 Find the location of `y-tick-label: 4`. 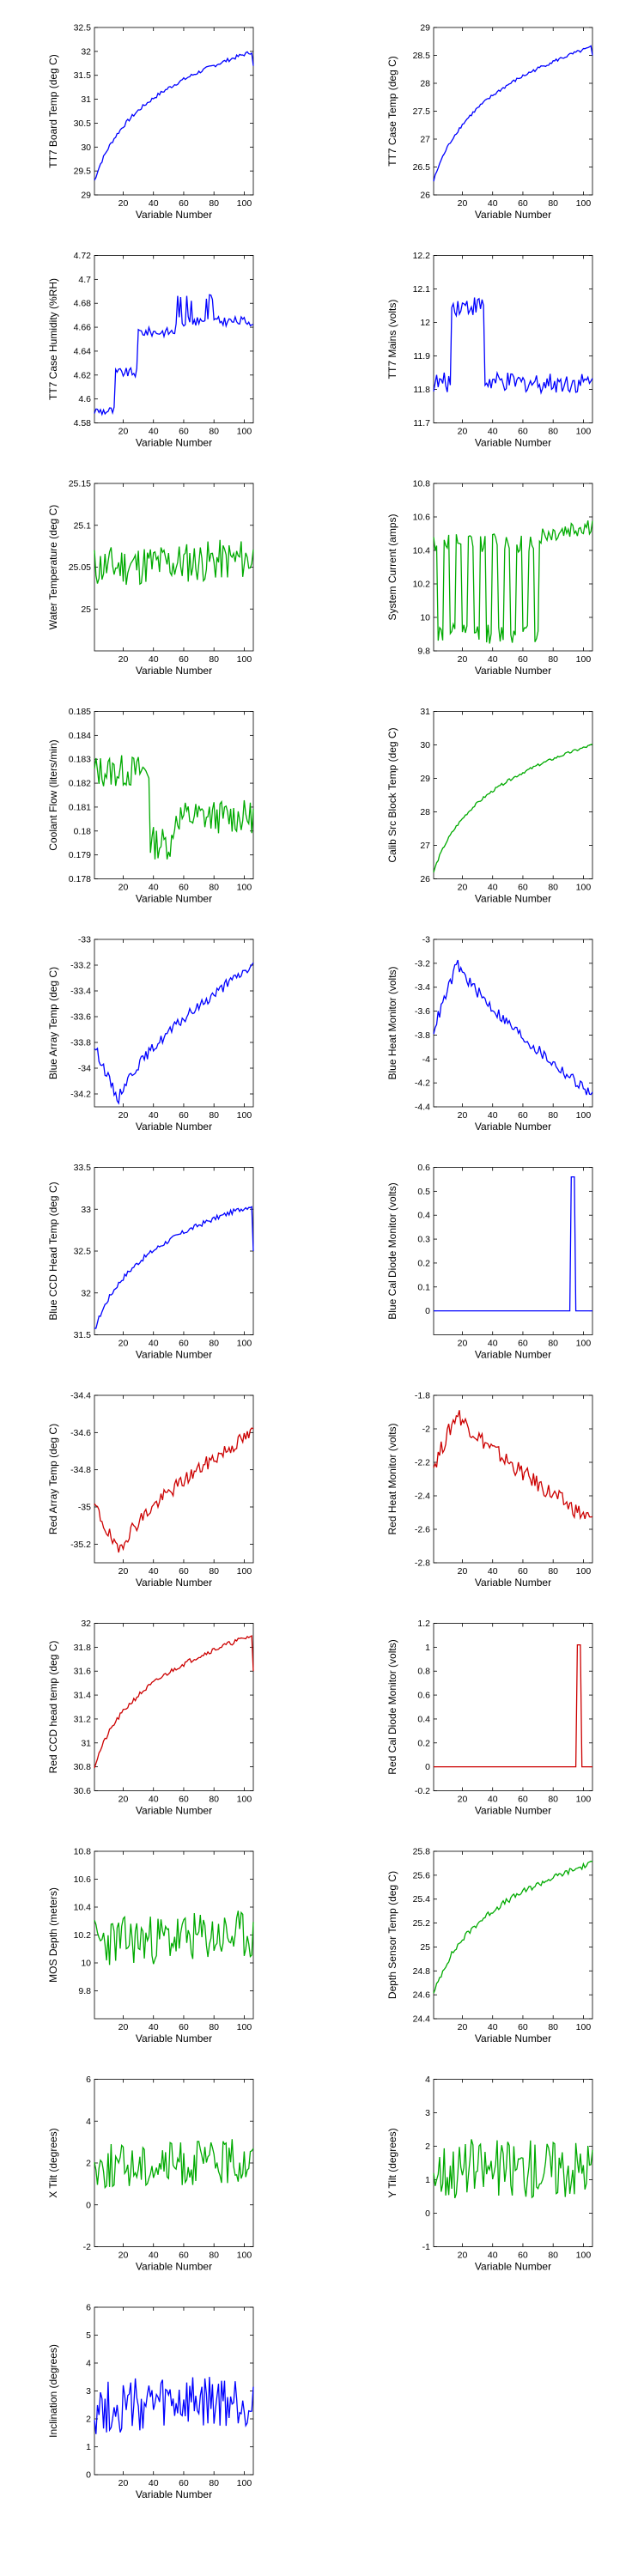

y-tick-label: 4 is located at coordinates (88, 2122).